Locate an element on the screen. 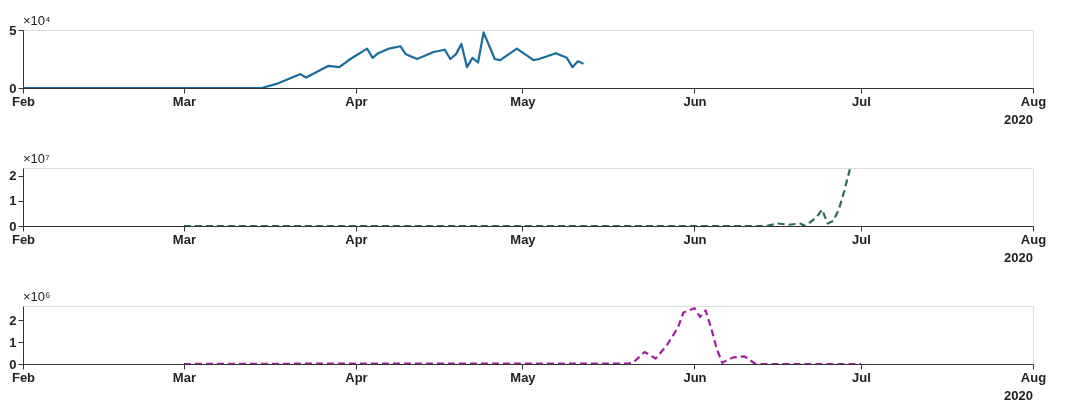 The height and width of the screenshot is (403, 1089). text: ×10⁴ is located at coordinates (37, 20).